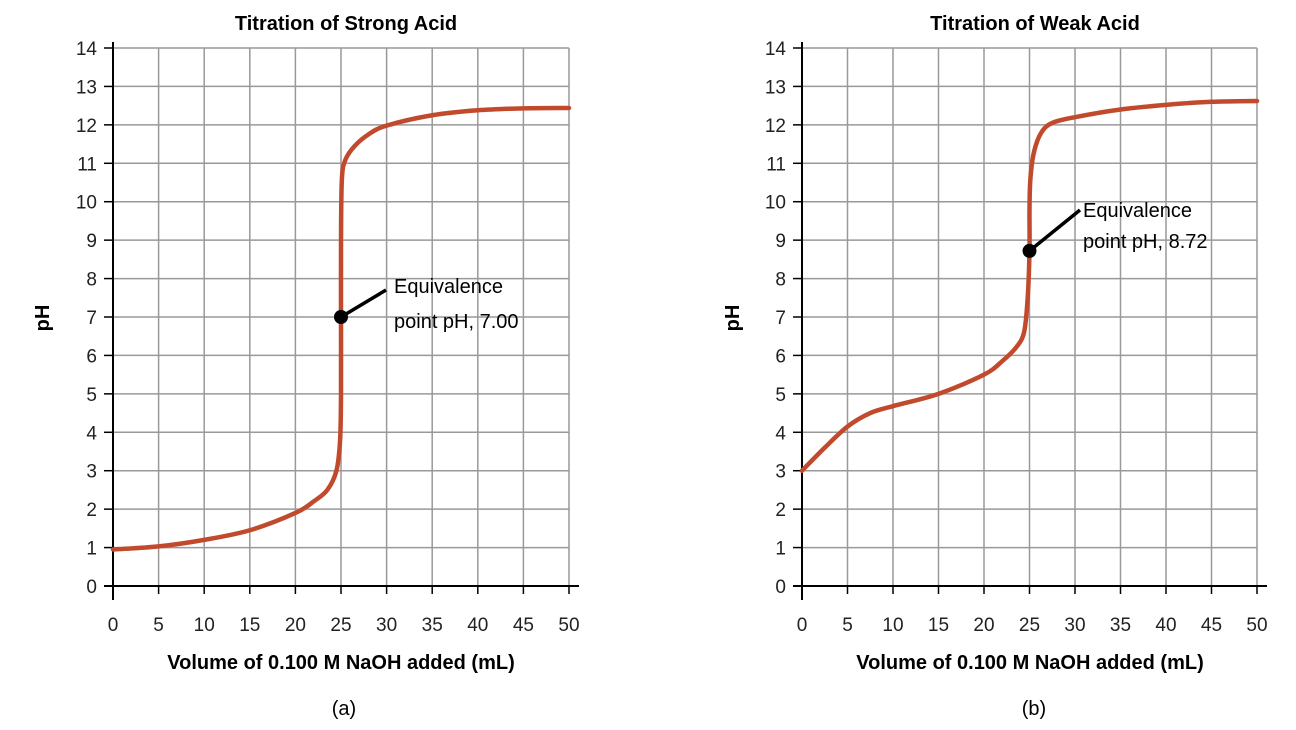  What do you see at coordinates (1035, 24) in the screenshot?
I see `chart-title: Titration of Weak Acid` at bounding box center [1035, 24].